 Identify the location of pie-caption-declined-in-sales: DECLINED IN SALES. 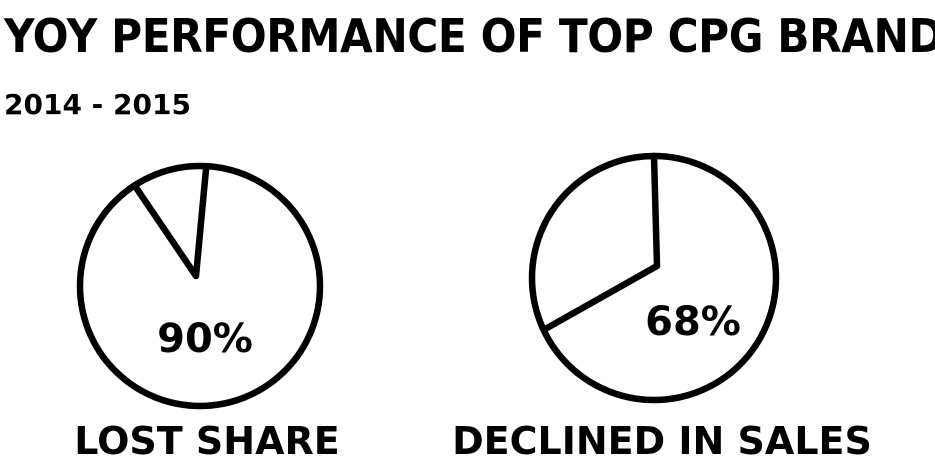
(662, 441).